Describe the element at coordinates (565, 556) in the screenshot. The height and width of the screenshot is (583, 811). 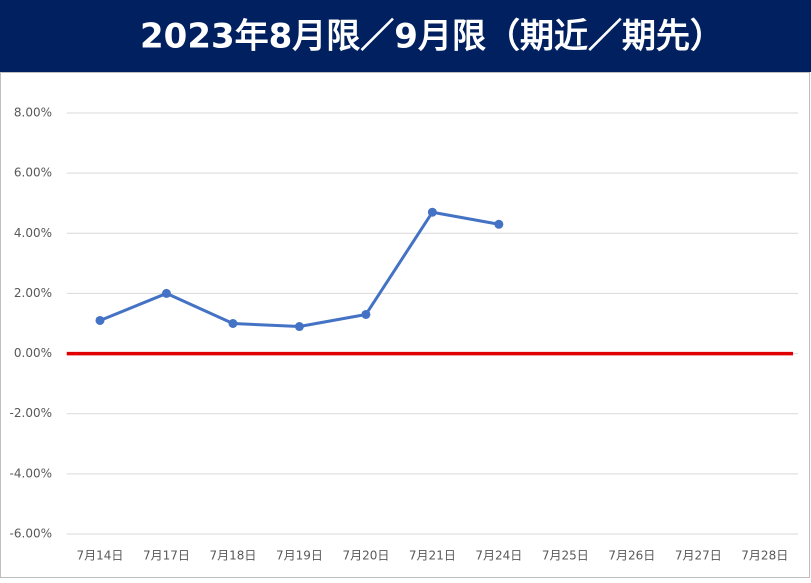
I see `x-tick-label: 7月25日` at that location.